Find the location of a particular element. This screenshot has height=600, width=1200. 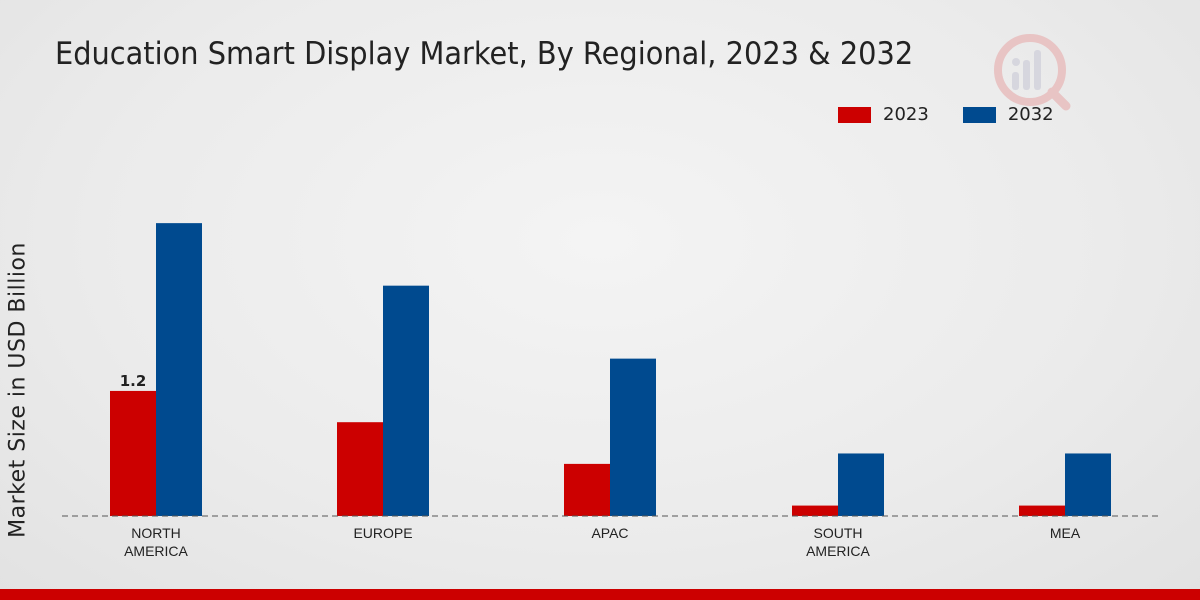

bar-chart-magnifier-icon is located at coordinates (1032, 72).